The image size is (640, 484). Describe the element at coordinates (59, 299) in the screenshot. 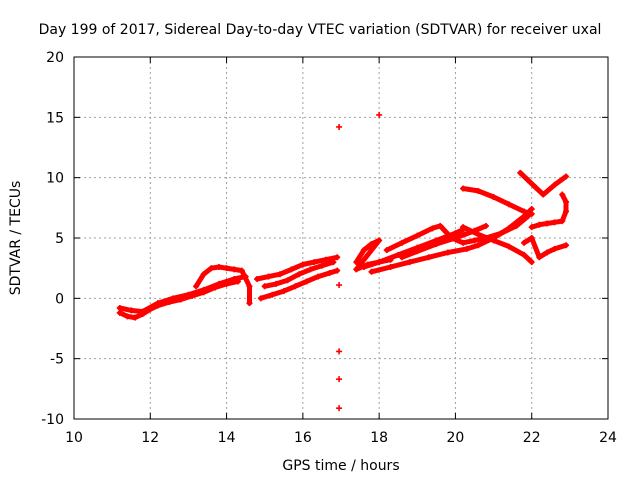

I see `y-tick-label: 0` at that location.